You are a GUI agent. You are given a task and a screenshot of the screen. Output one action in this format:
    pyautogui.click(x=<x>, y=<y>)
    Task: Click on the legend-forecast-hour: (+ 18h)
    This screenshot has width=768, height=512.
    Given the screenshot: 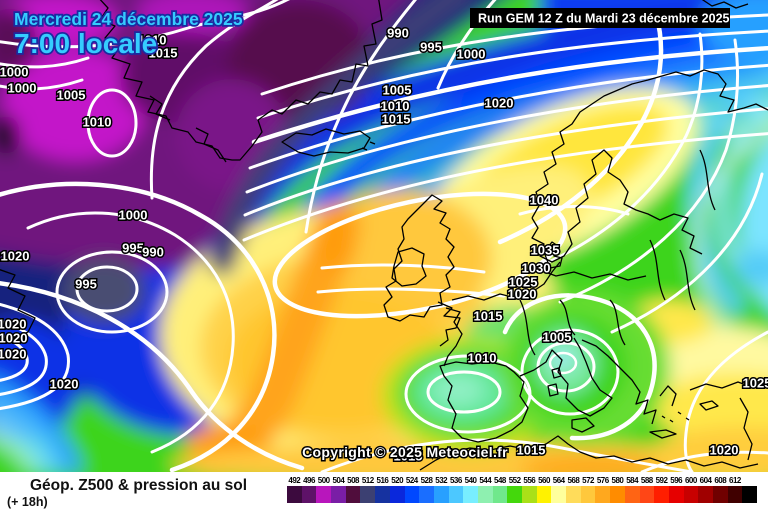 What is the action you would take?
    pyautogui.click(x=27, y=502)
    